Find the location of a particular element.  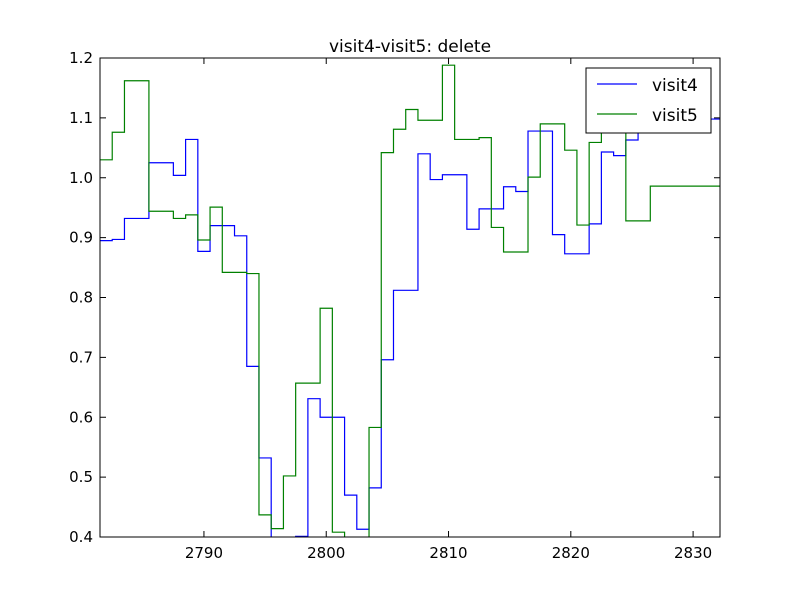

chart-title: visit4-visit5: delete is located at coordinates (410, 47).